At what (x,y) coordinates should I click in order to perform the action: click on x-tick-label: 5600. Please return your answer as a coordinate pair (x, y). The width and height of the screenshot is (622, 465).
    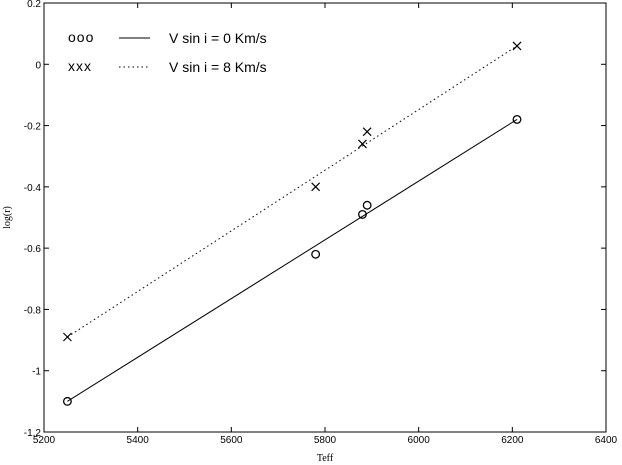
    Looking at the image, I should click on (231, 440).